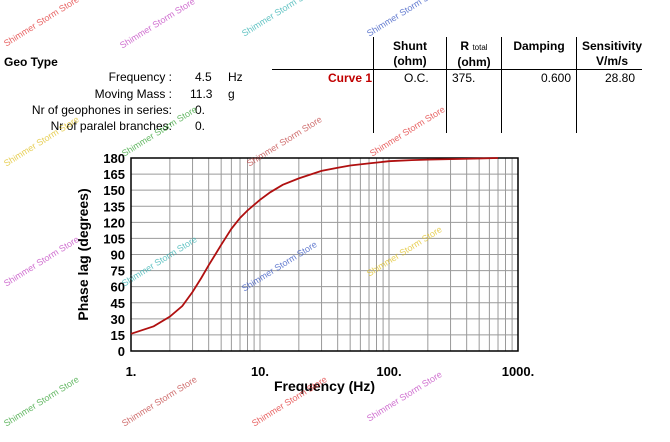 This screenshot has width=670, height=442. Describe the element at coordinates (556, 78) in the screenshot. I see `curve-1-damping: 0.600` at that location.